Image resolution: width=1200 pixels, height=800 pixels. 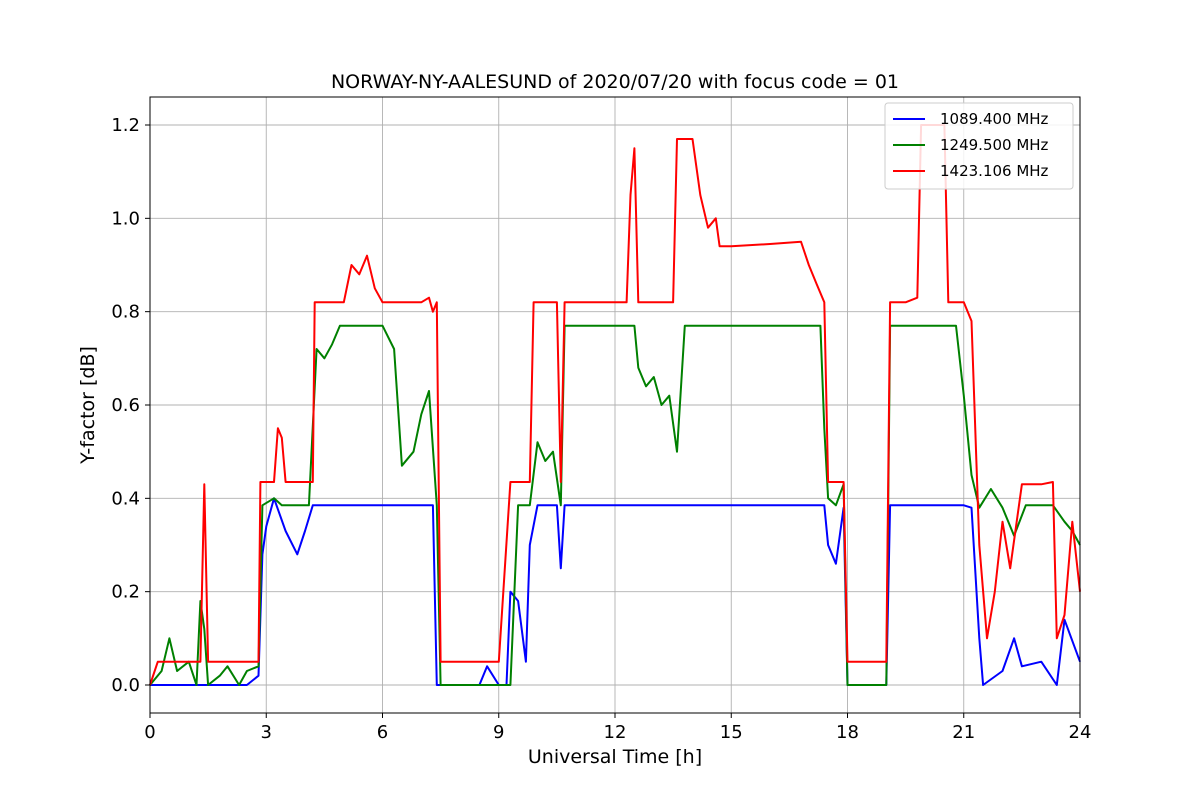 I want to click on x-tick-label: 21, so click(x=963, y=732).